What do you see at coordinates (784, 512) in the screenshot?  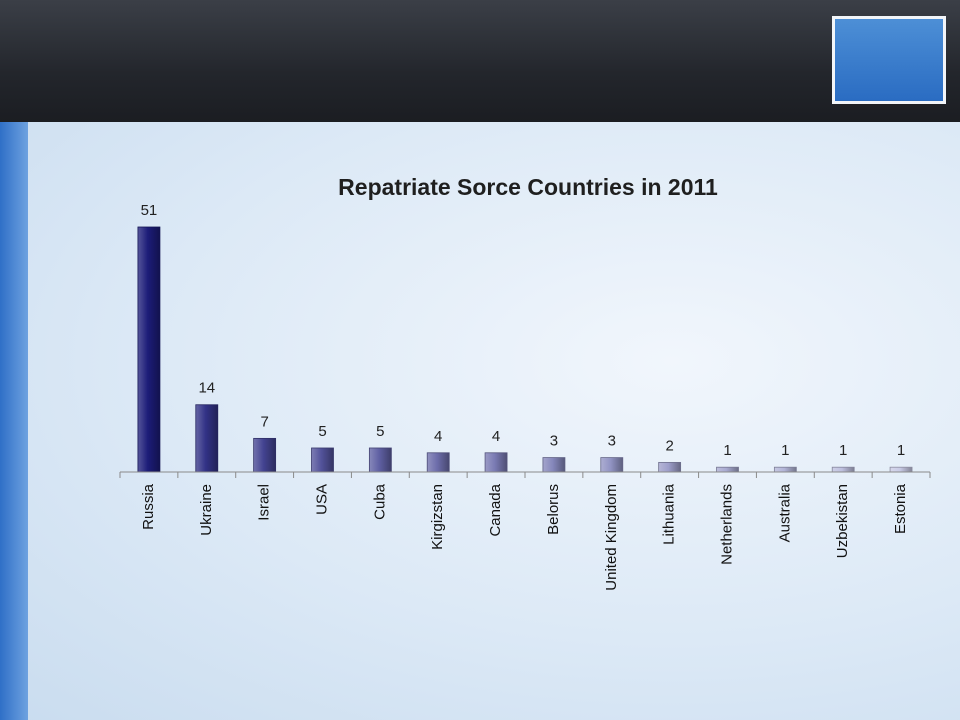 I see `category-label: Australia` at bounding box center [784, 512].